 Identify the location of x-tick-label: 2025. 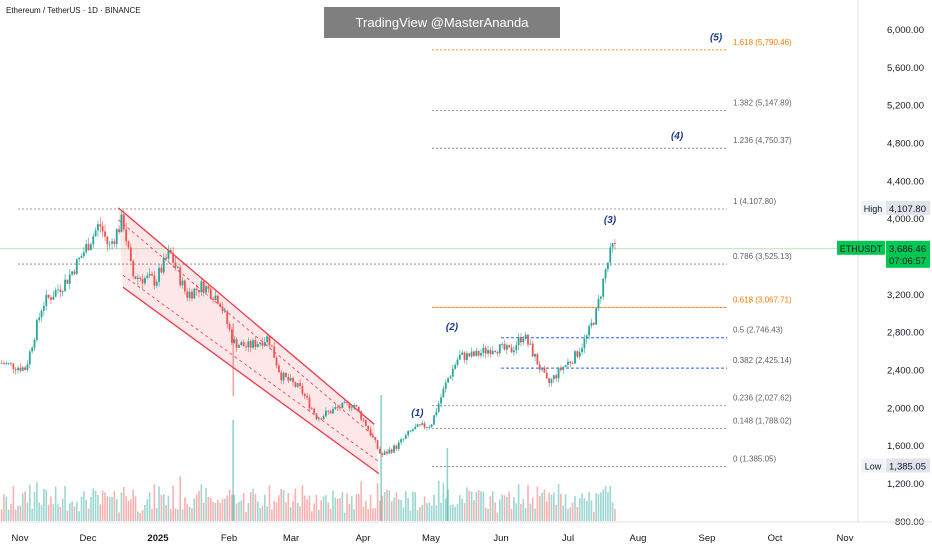
(158, 538).